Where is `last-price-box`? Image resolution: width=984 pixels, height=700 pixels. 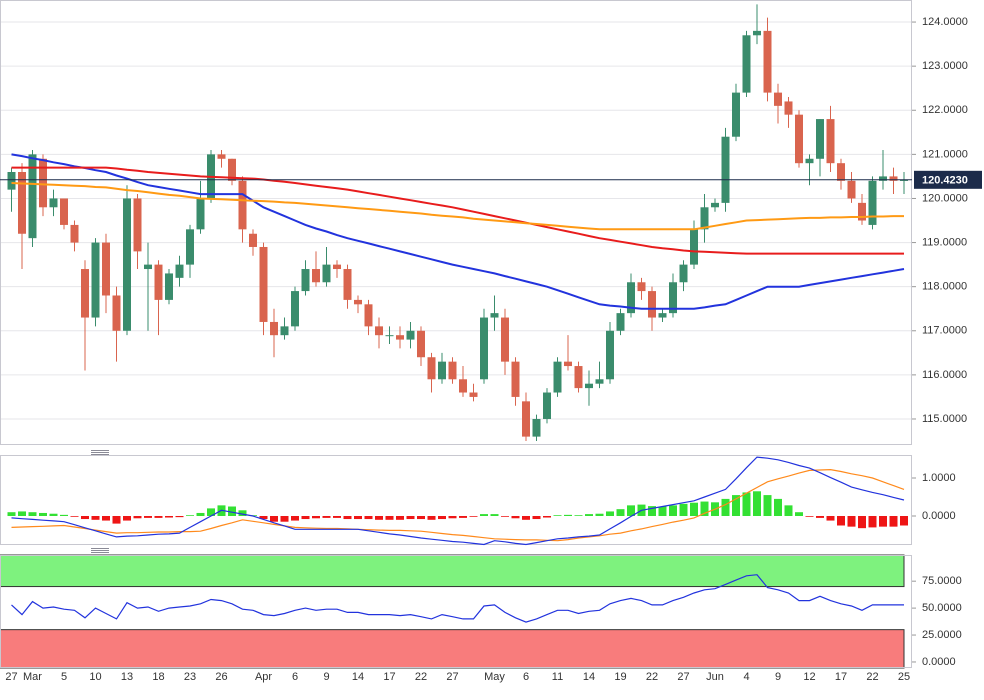 last-price-box is located at coordinates (948, 179).